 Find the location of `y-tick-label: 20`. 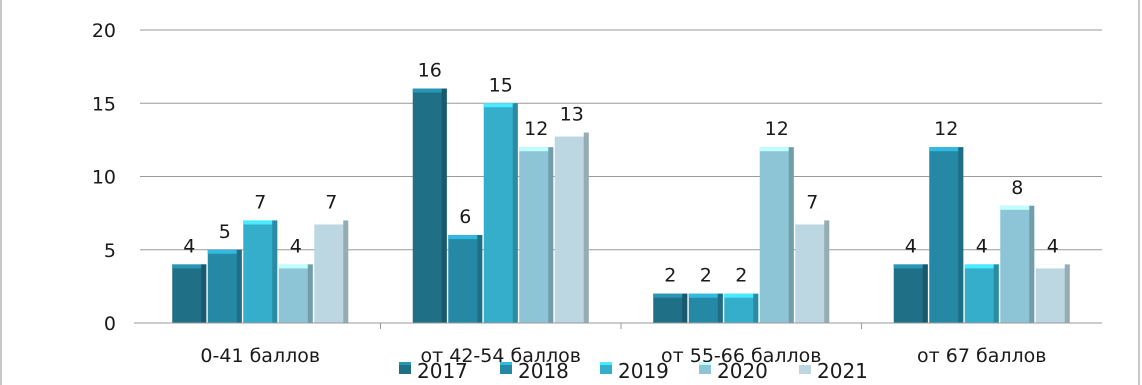

y-tick-label: 20 is located at coordinates (104, 31).